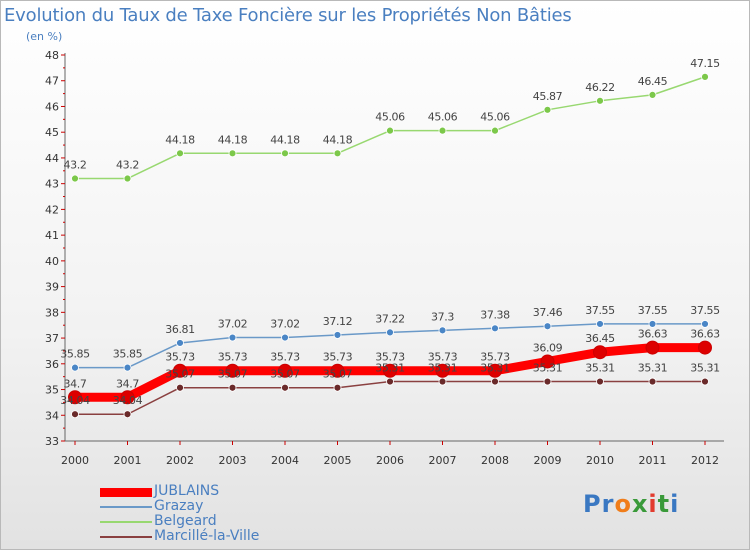 The width and height of the screenshot is (750, 550). I want to click on y-tick-label: 33, so click(52, 441).